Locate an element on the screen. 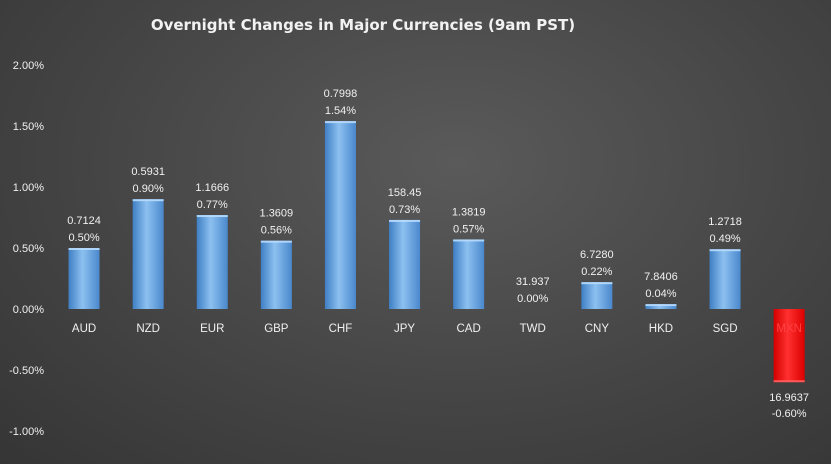 Image resolution: width=831 pixels, height=464 pixels. y-tick-label: 1.50% is located at coordinates (28, 127).